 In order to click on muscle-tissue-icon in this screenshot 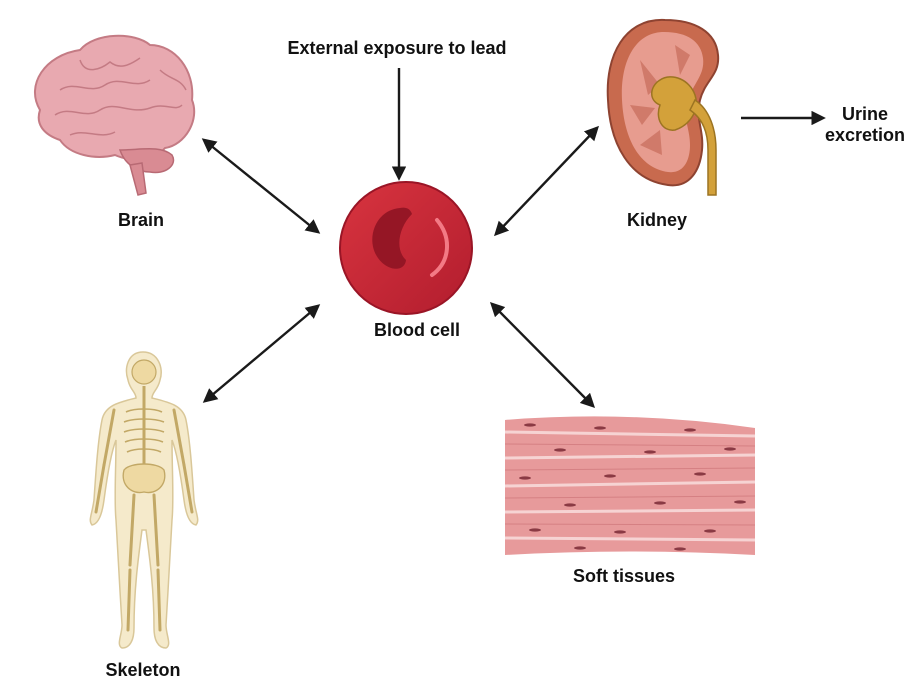, I will do `click(630, 485)`.